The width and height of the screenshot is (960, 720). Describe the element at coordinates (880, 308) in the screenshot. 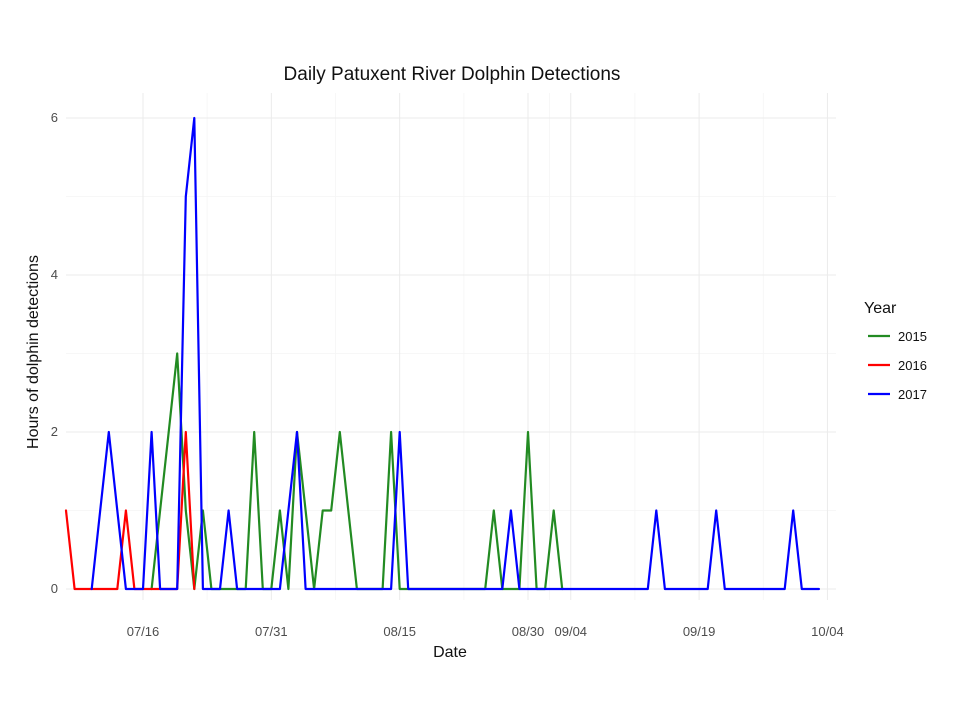

I see `legend-title: Year` at that location.